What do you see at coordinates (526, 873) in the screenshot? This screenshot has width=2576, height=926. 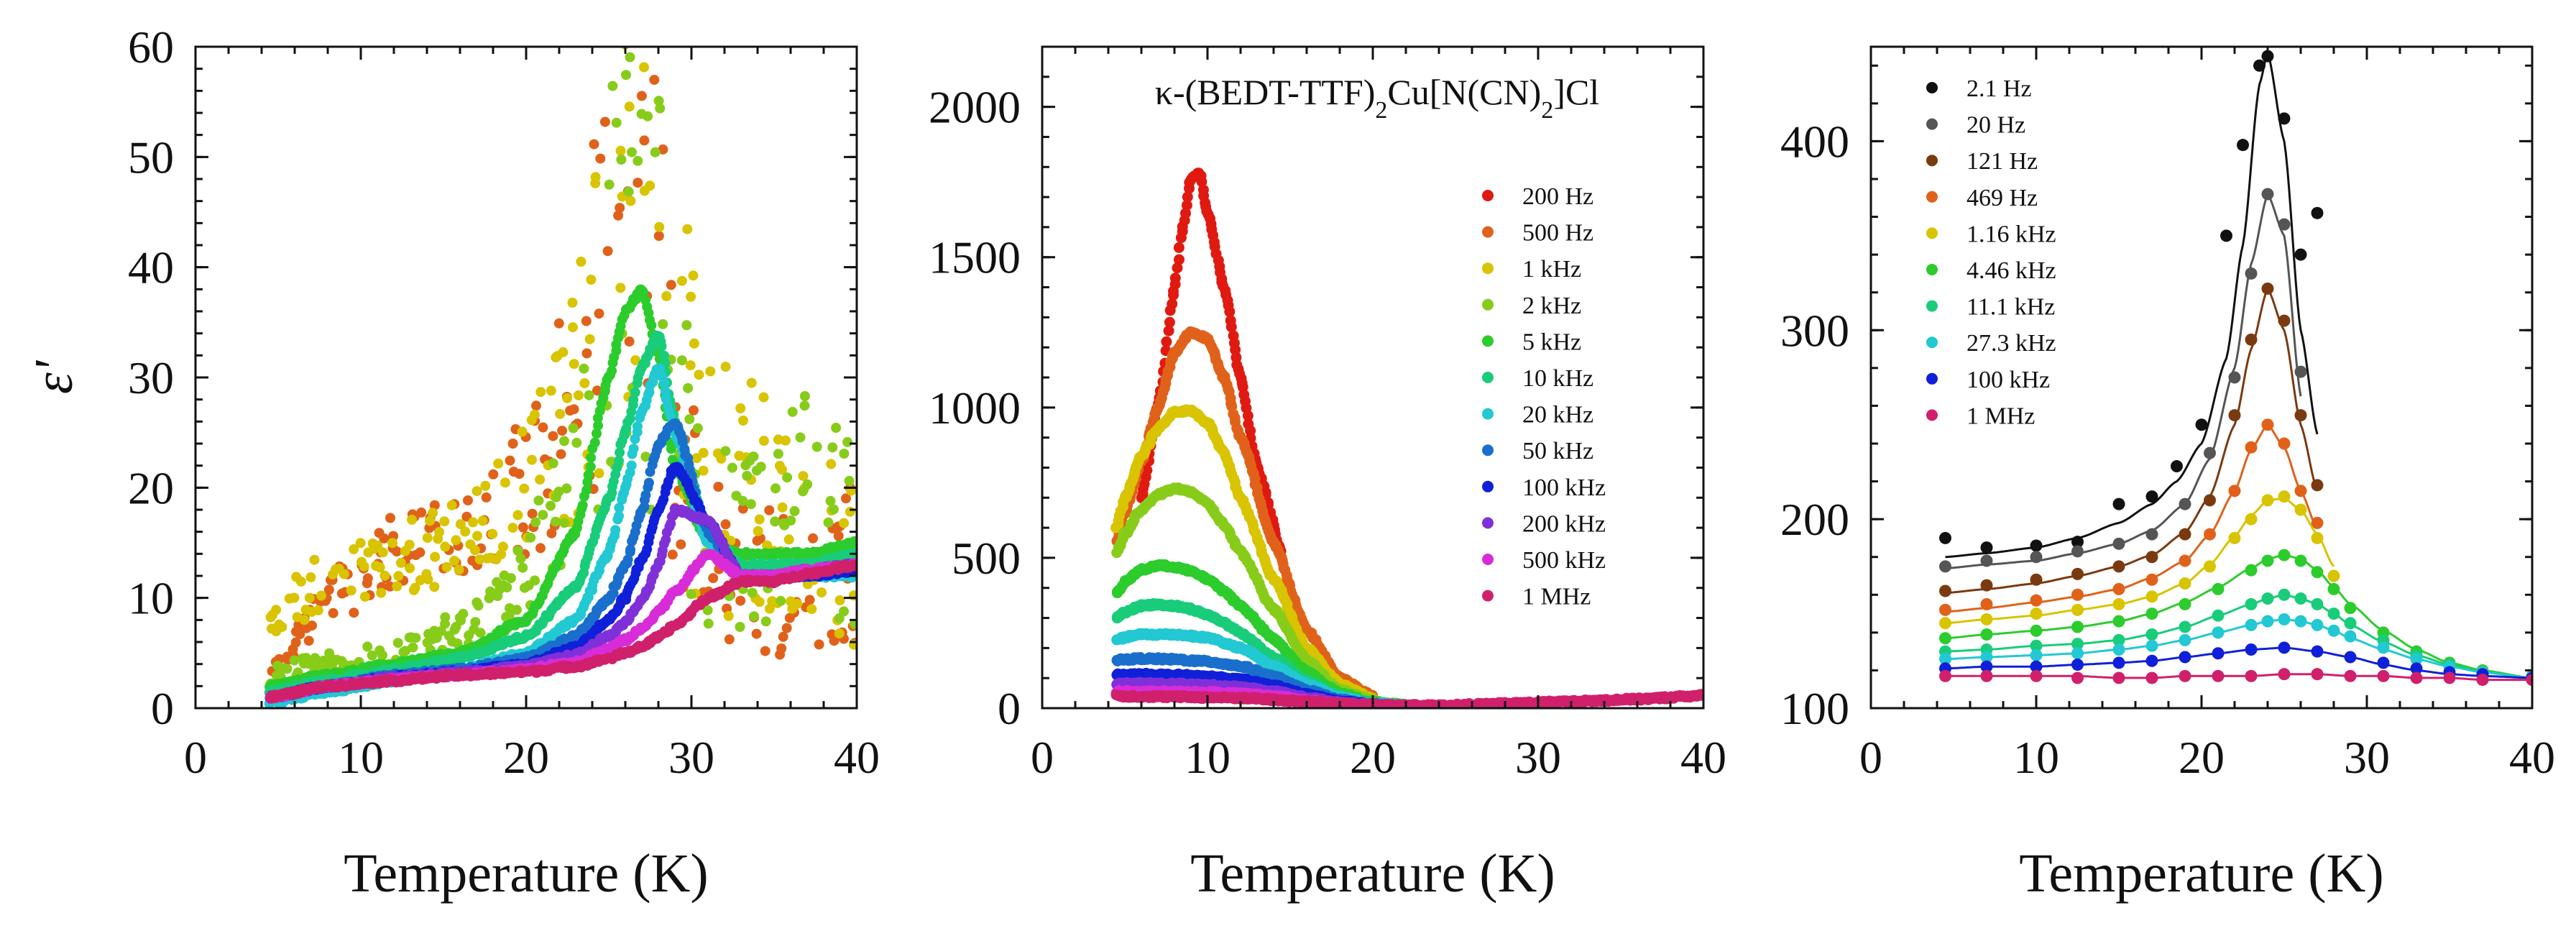 I see `x-axis-title: Temperature (K)` at bounding box center [526, 873].